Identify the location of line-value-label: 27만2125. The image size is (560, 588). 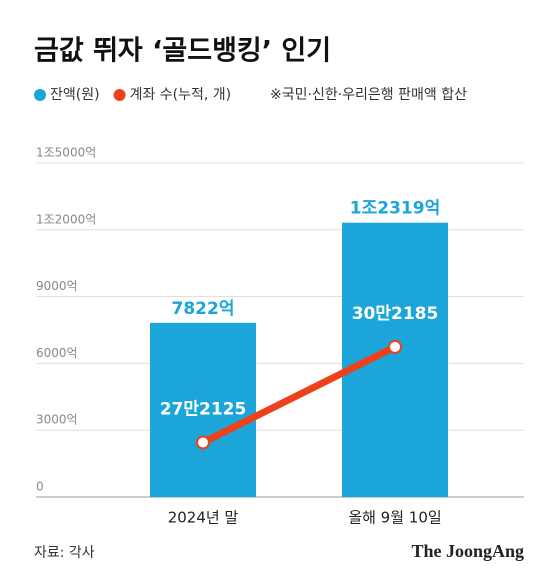
(203, 410).